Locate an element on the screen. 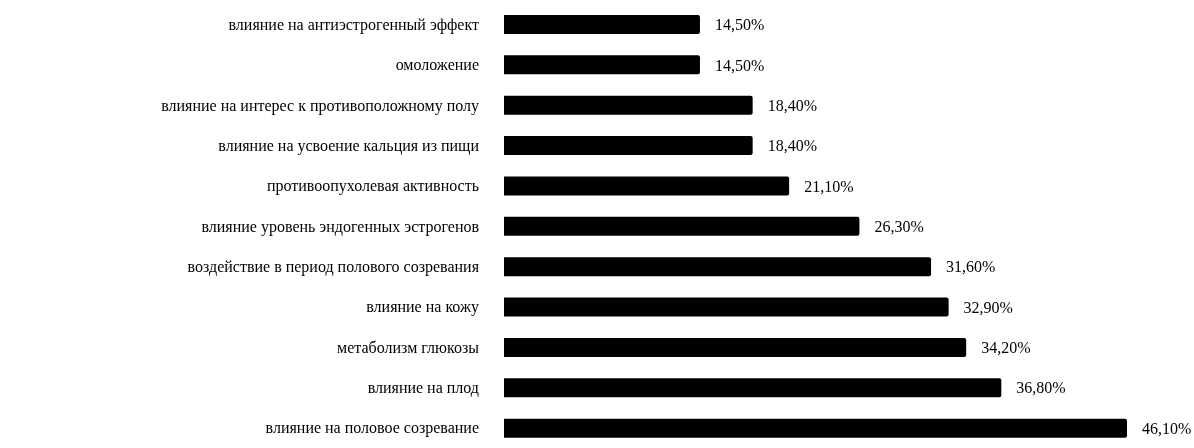 Image resolution: width=1194 pixels, height=448 pixels. y-tick-label: противоопухолевая активность is located at coordinates (372, 186).